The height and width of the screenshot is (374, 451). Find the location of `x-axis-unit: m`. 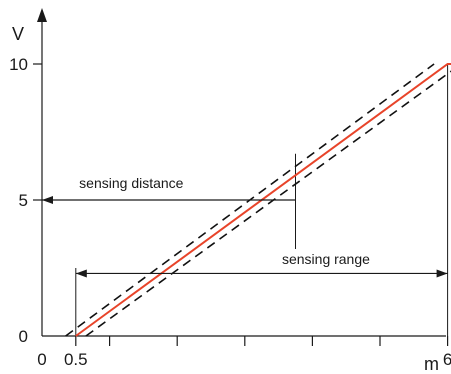

x-axis-unit: m is located at coordinates (431, 364).